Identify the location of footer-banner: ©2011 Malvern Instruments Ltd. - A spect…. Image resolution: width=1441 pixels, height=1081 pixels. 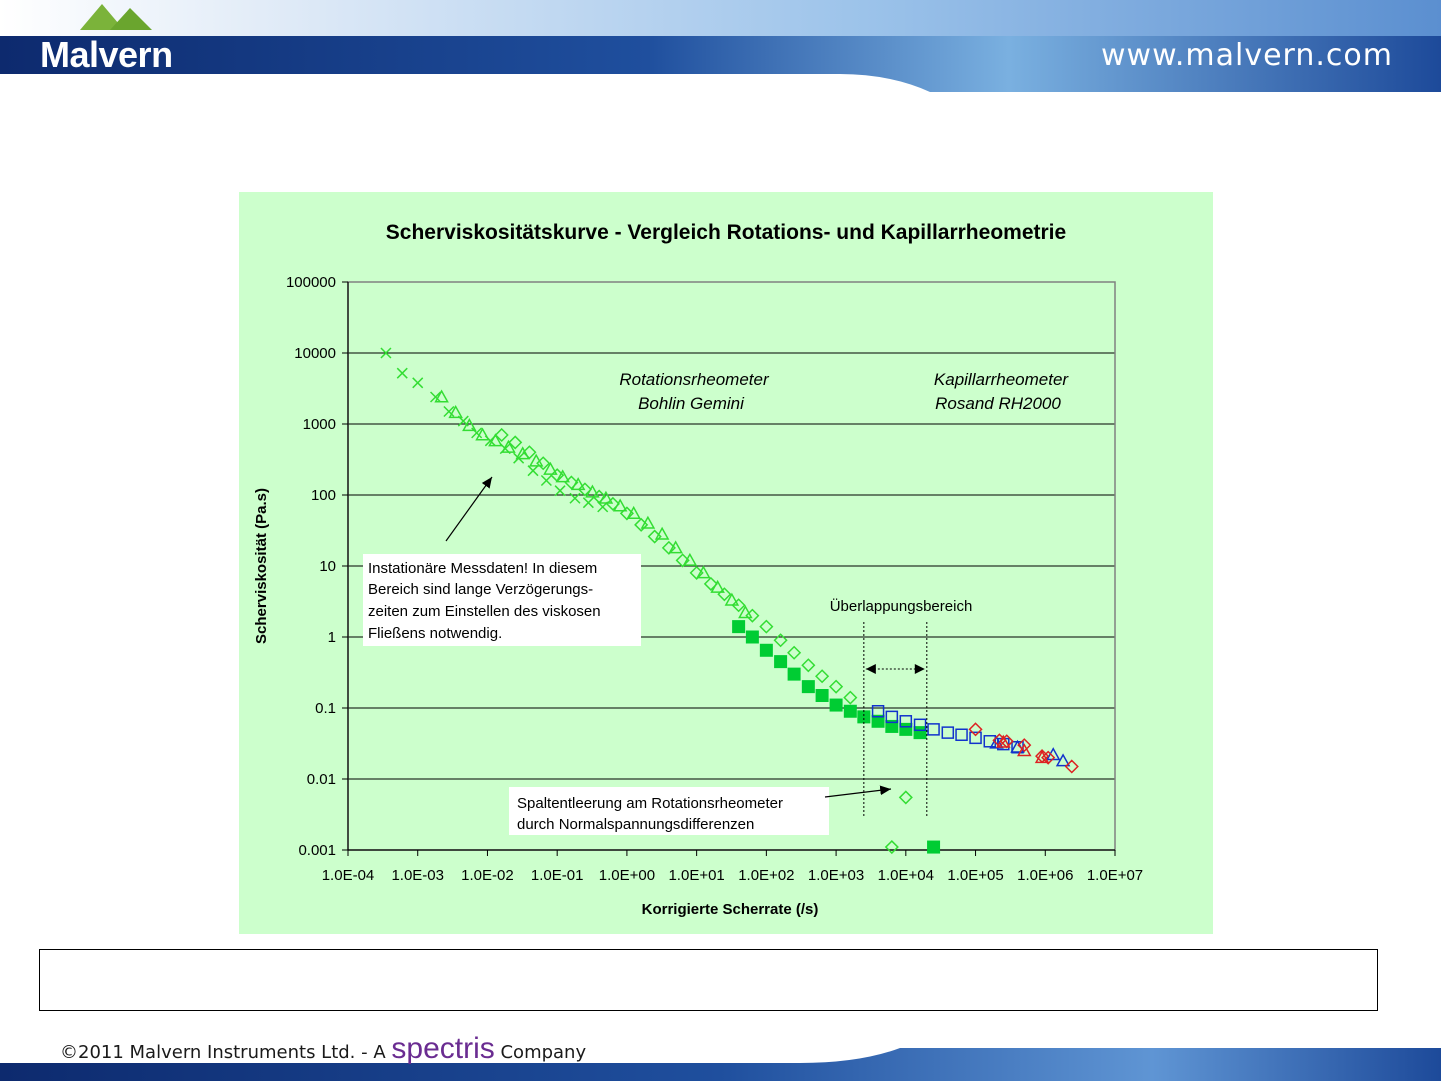
(720, 1051).